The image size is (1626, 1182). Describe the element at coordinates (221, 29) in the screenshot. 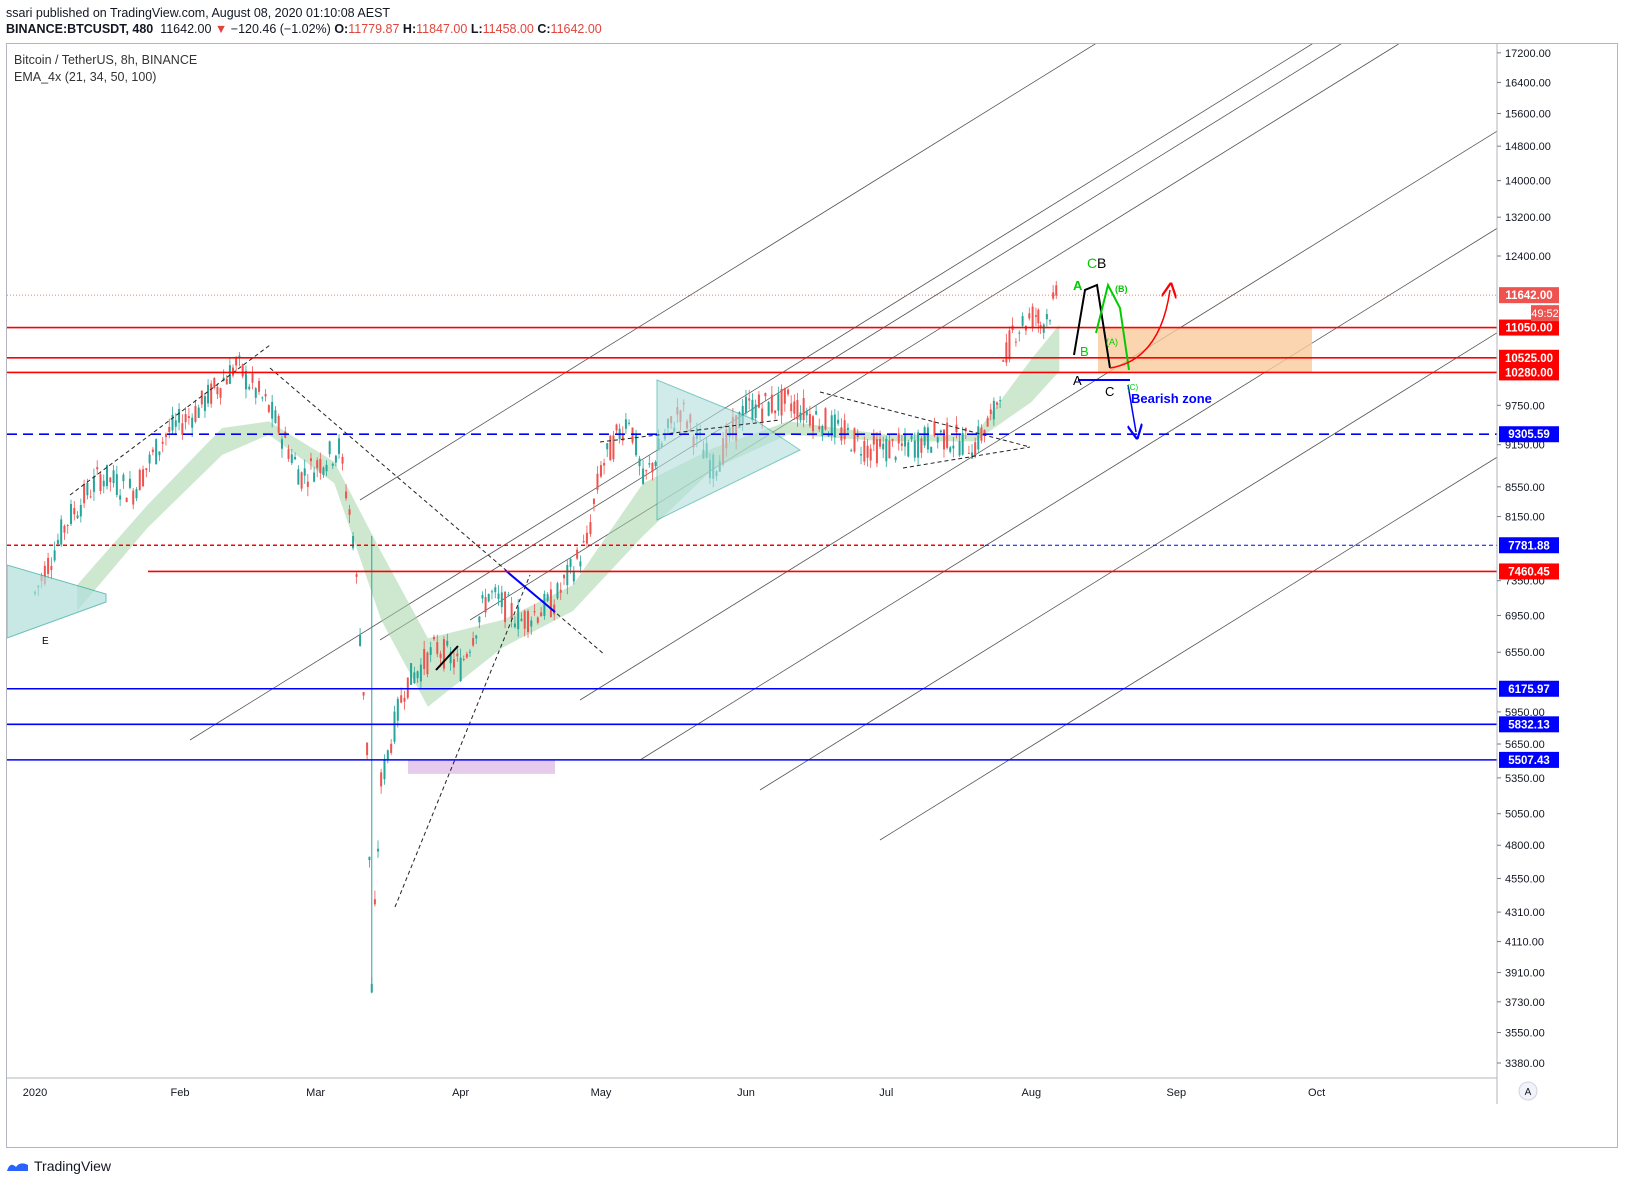

I see `down-arrow-icon: ▼` at that location.